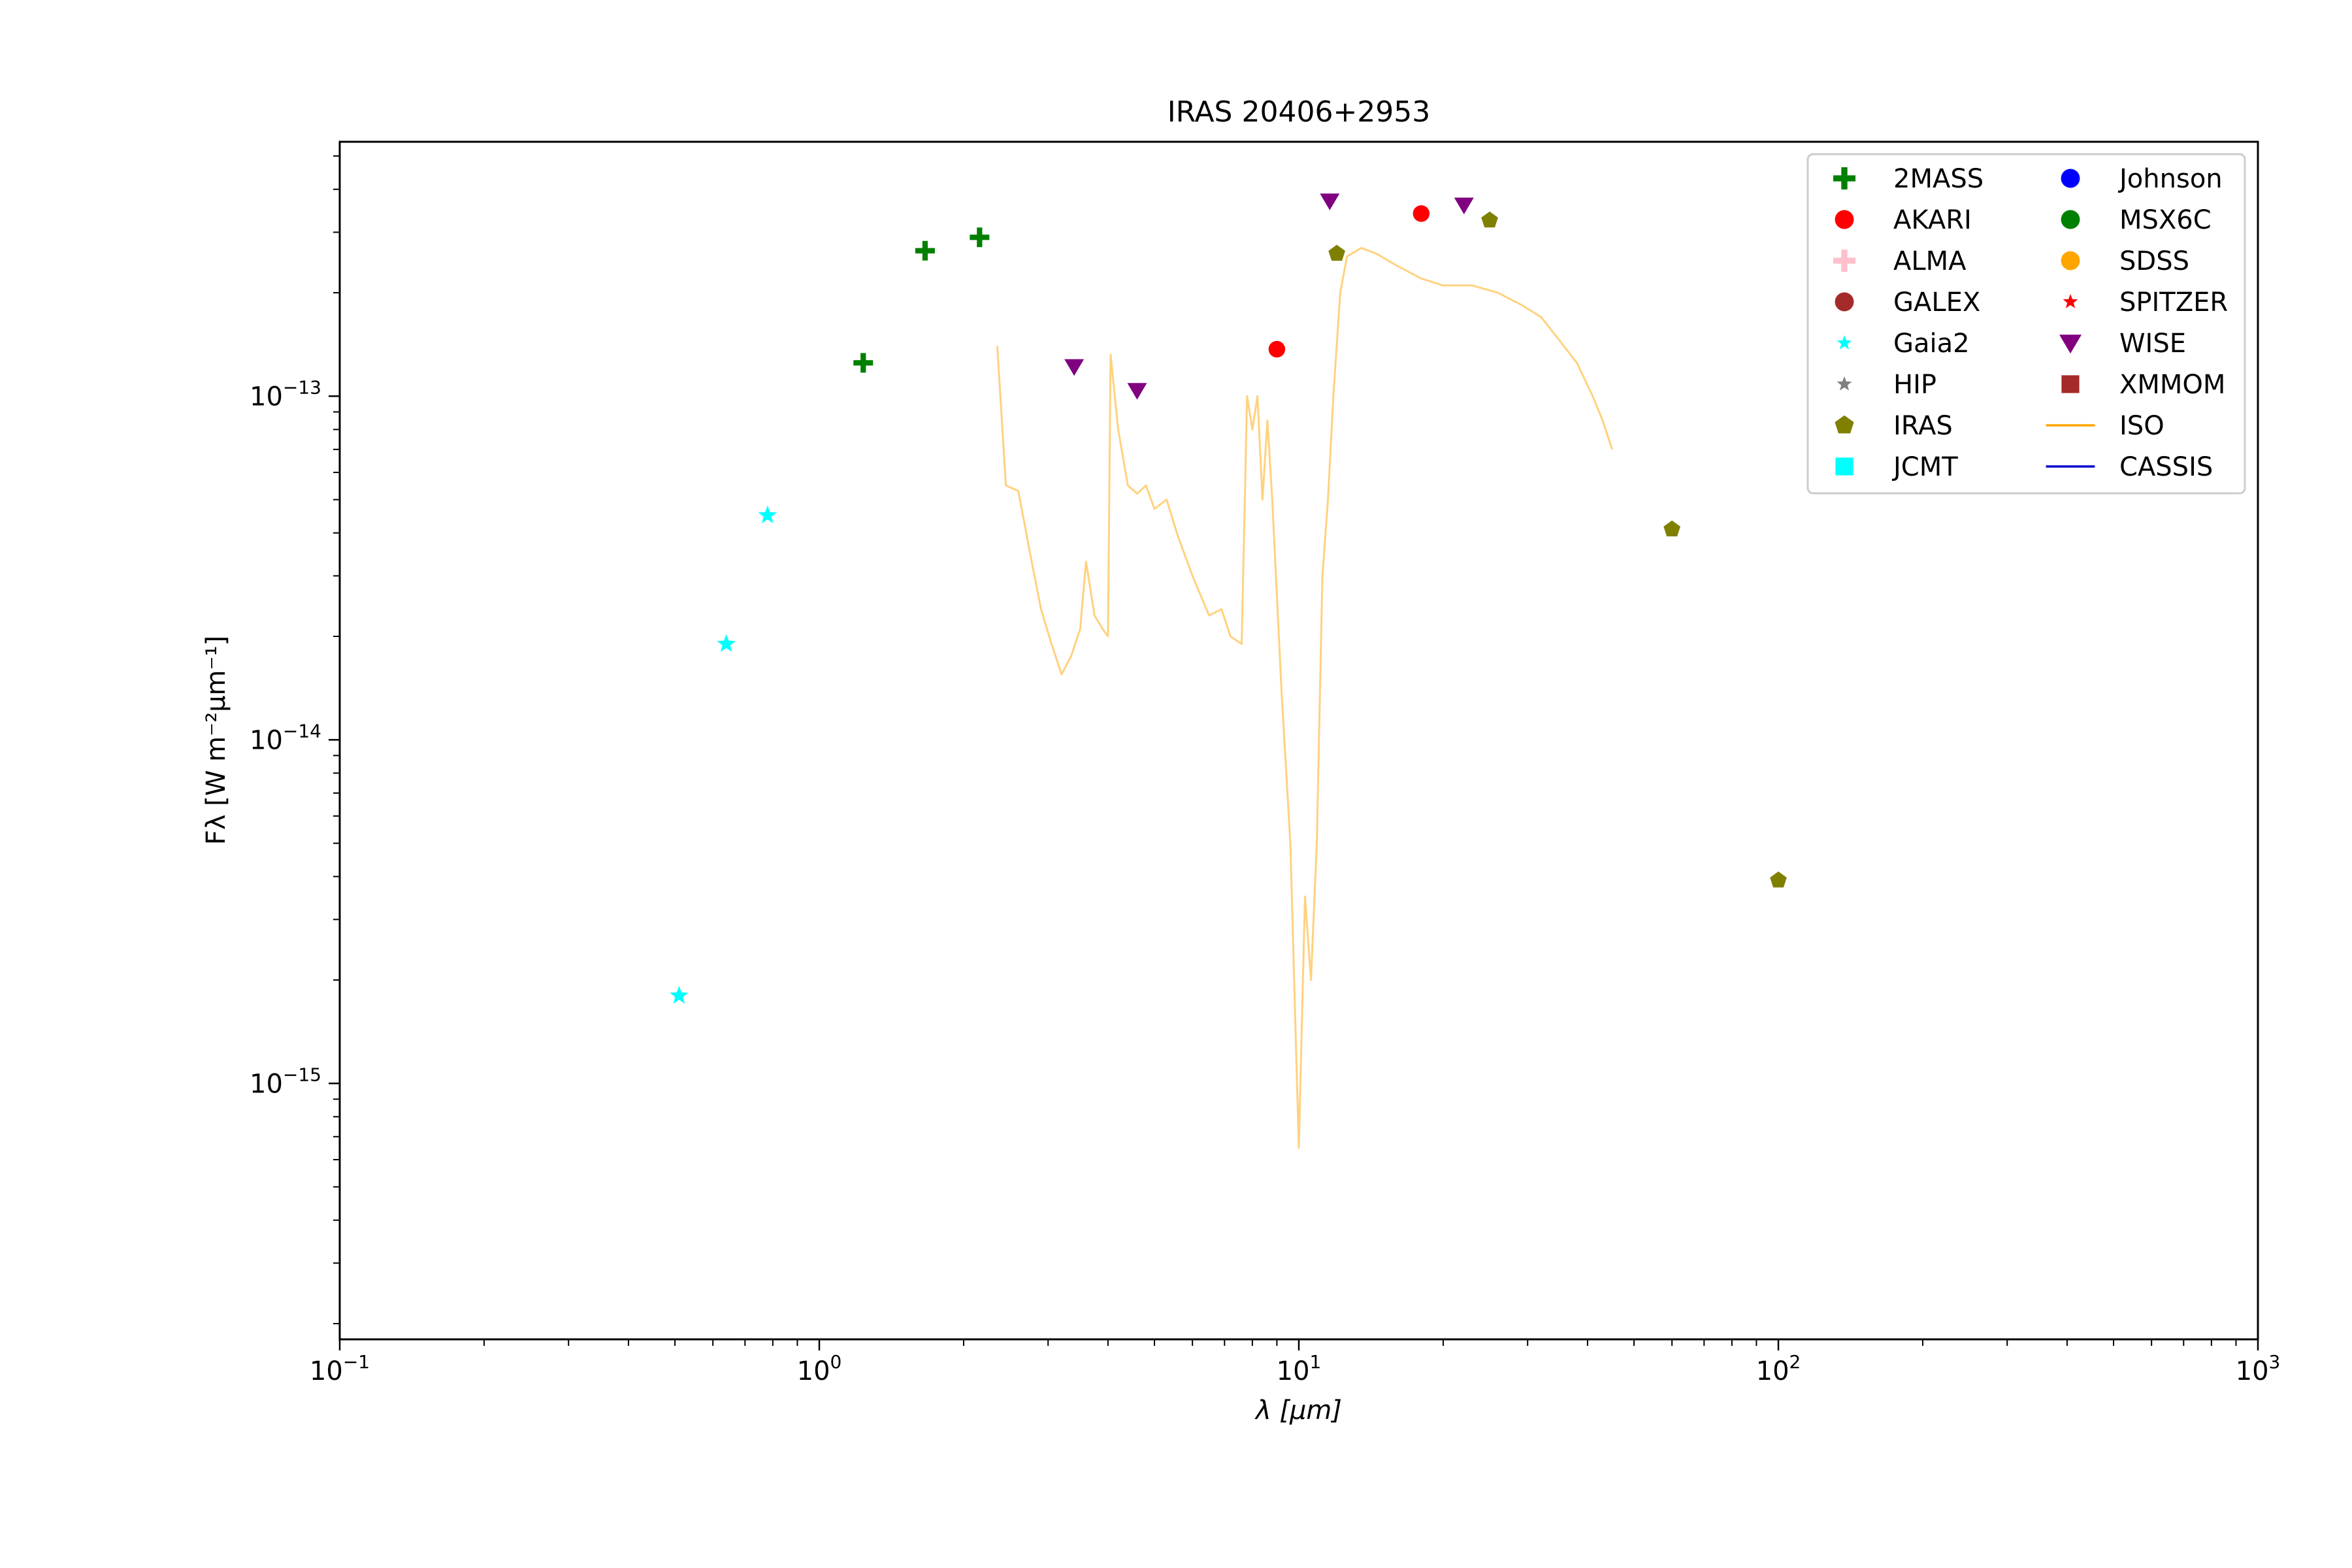 This screenshot has width=2352, height=1568. What do you see at coordinates (1924, 467) in the screenshot?
I see `legend-label-jcmt: JCMT` at bounding box center [1924, 467].